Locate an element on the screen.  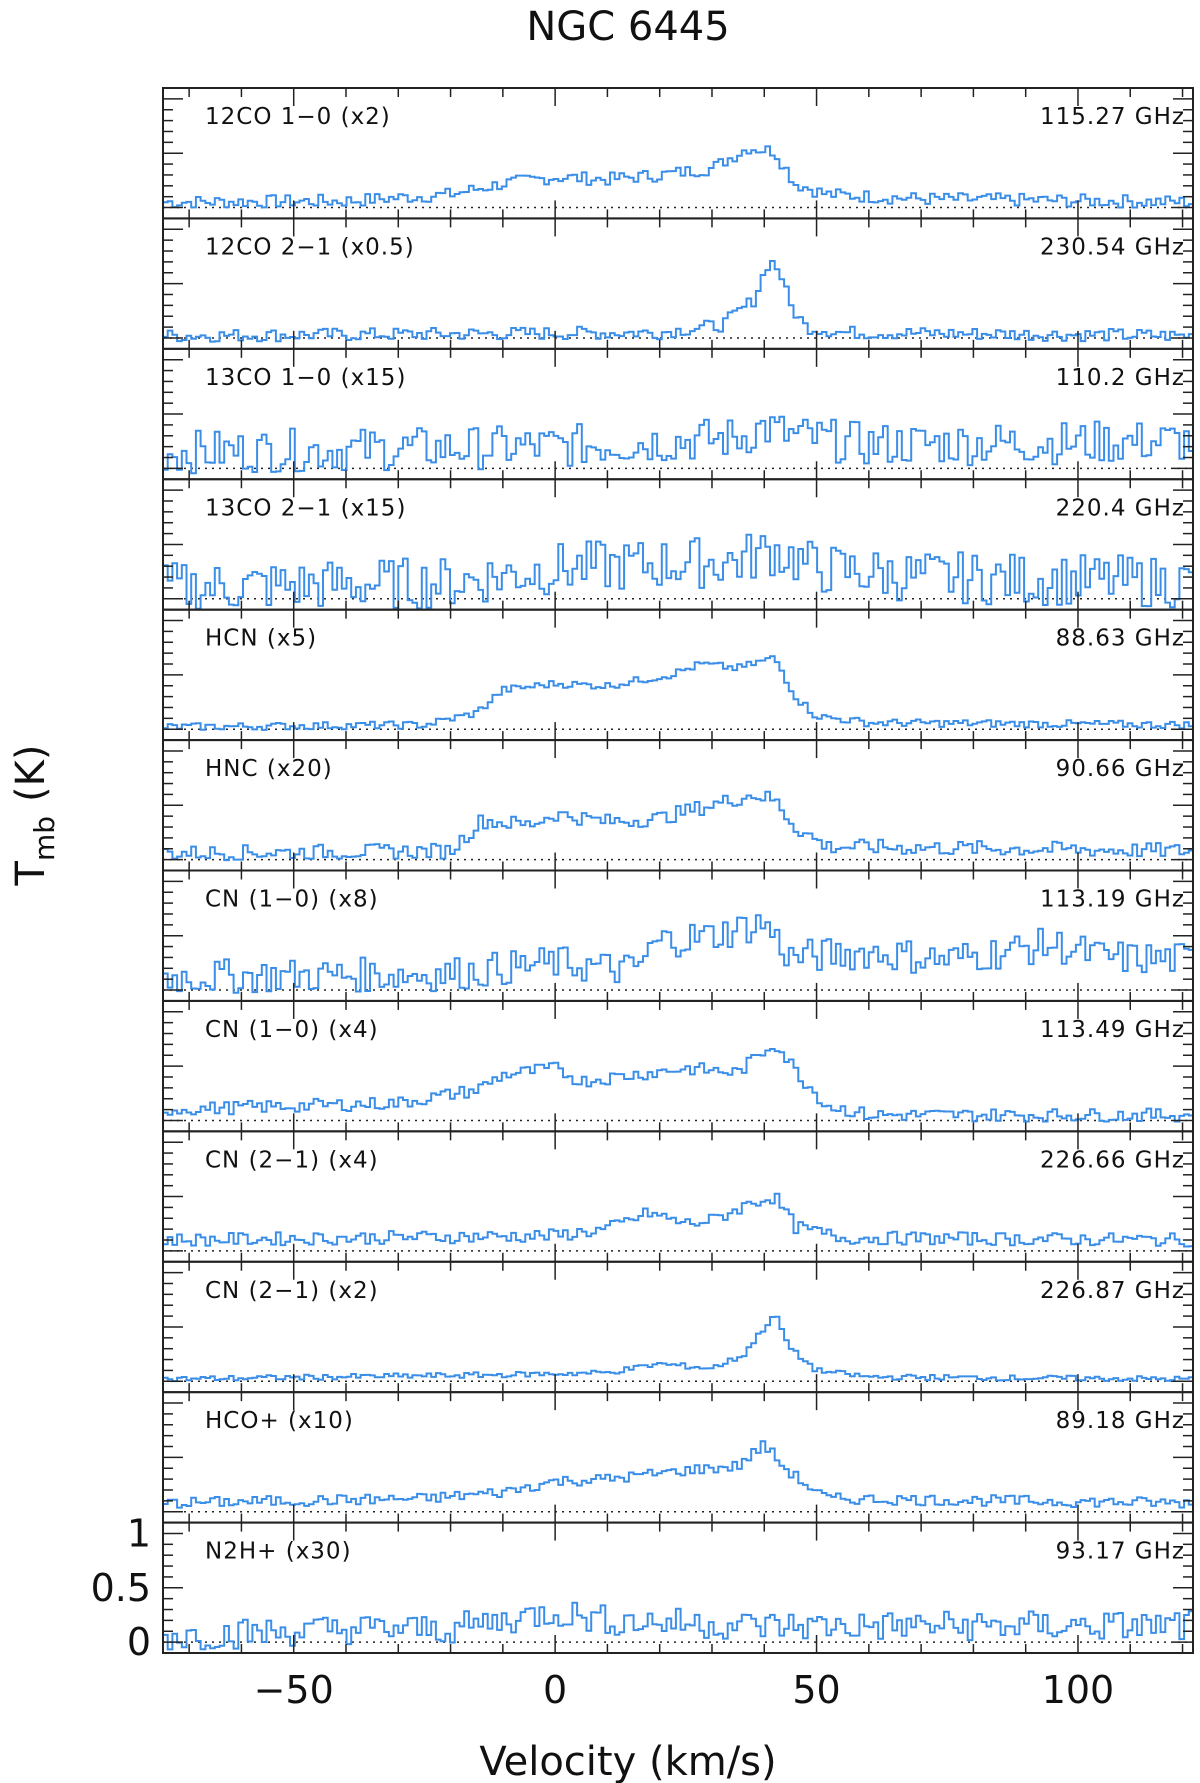
y-axis-label: Tmb (K) is located at coordinates (34, 816).